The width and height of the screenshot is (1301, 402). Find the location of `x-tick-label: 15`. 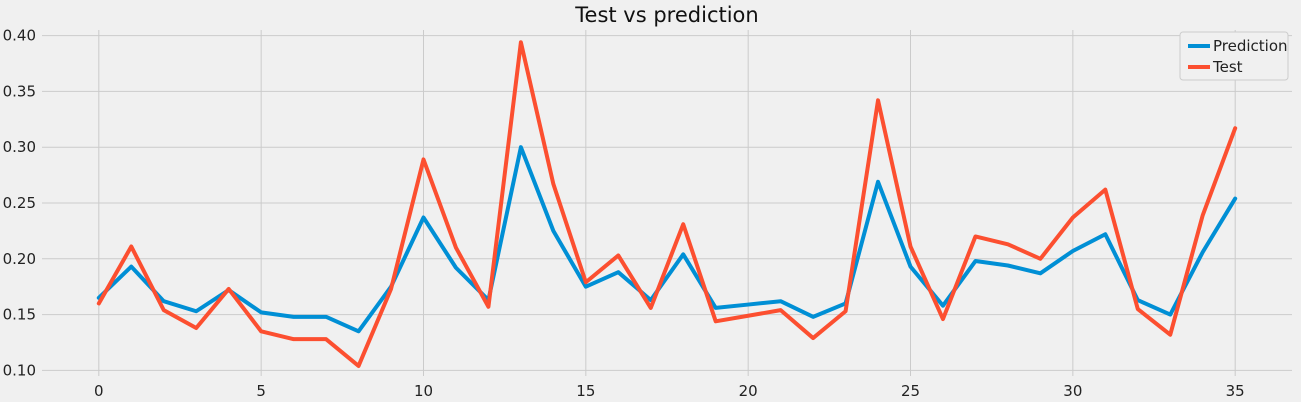

x-tick-label: 15 is located at coordinates (585, 391).